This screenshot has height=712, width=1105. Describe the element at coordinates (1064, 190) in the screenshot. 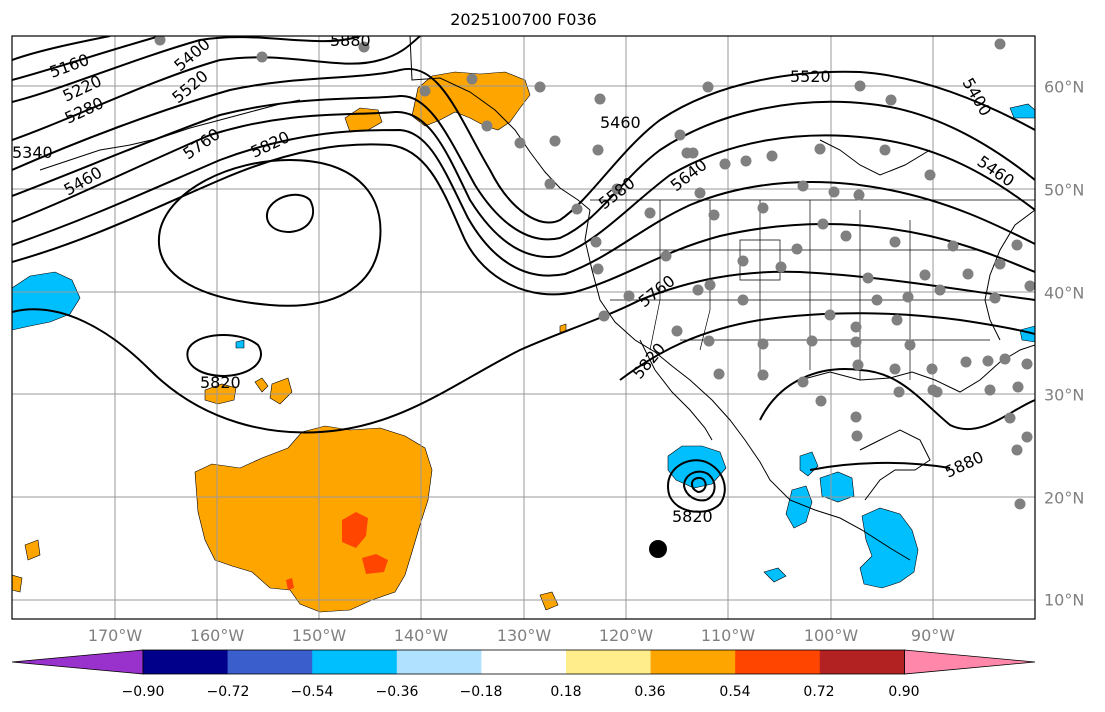

I see `latitude-label: 50°N` at that location.